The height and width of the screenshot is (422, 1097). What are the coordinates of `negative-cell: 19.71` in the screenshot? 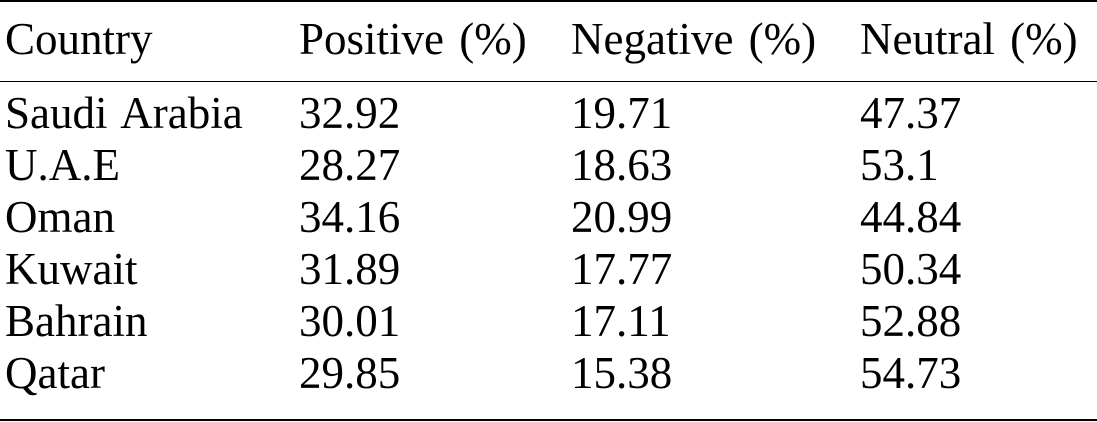 It's located at (622, 113).